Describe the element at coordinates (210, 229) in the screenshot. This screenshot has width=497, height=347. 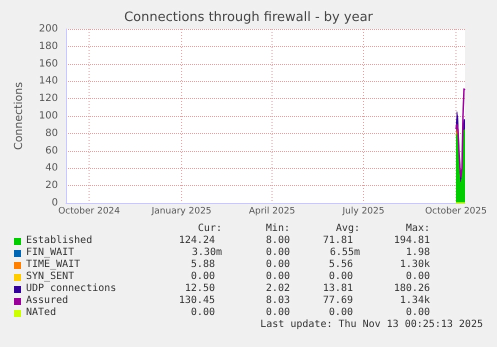
I see `text: Cur:` at that location.